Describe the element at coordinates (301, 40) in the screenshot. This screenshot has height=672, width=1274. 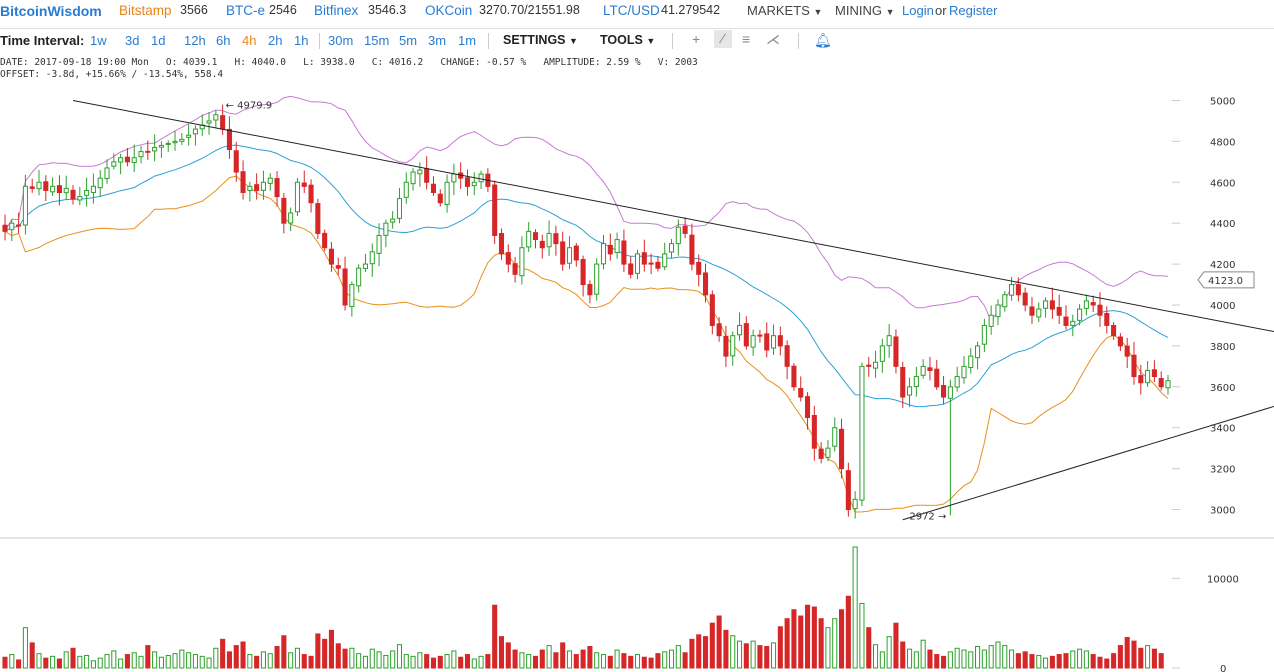
I see `interval-1h-button: 1h` at that location.